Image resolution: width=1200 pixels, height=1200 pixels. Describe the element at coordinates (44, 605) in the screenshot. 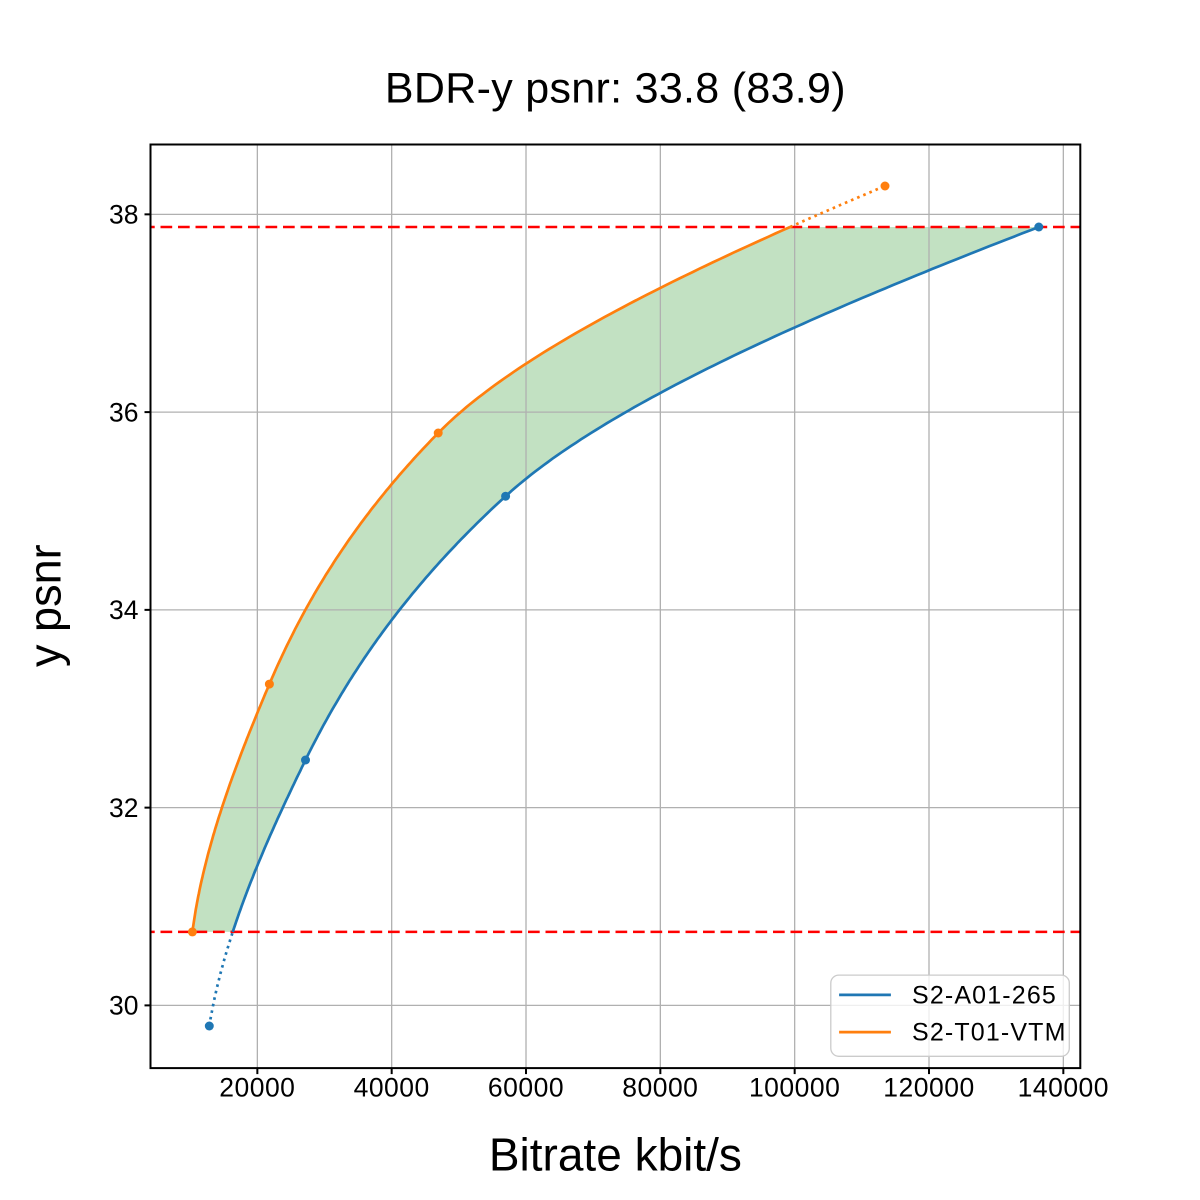

I see `svg-text: y psnr` at that location.